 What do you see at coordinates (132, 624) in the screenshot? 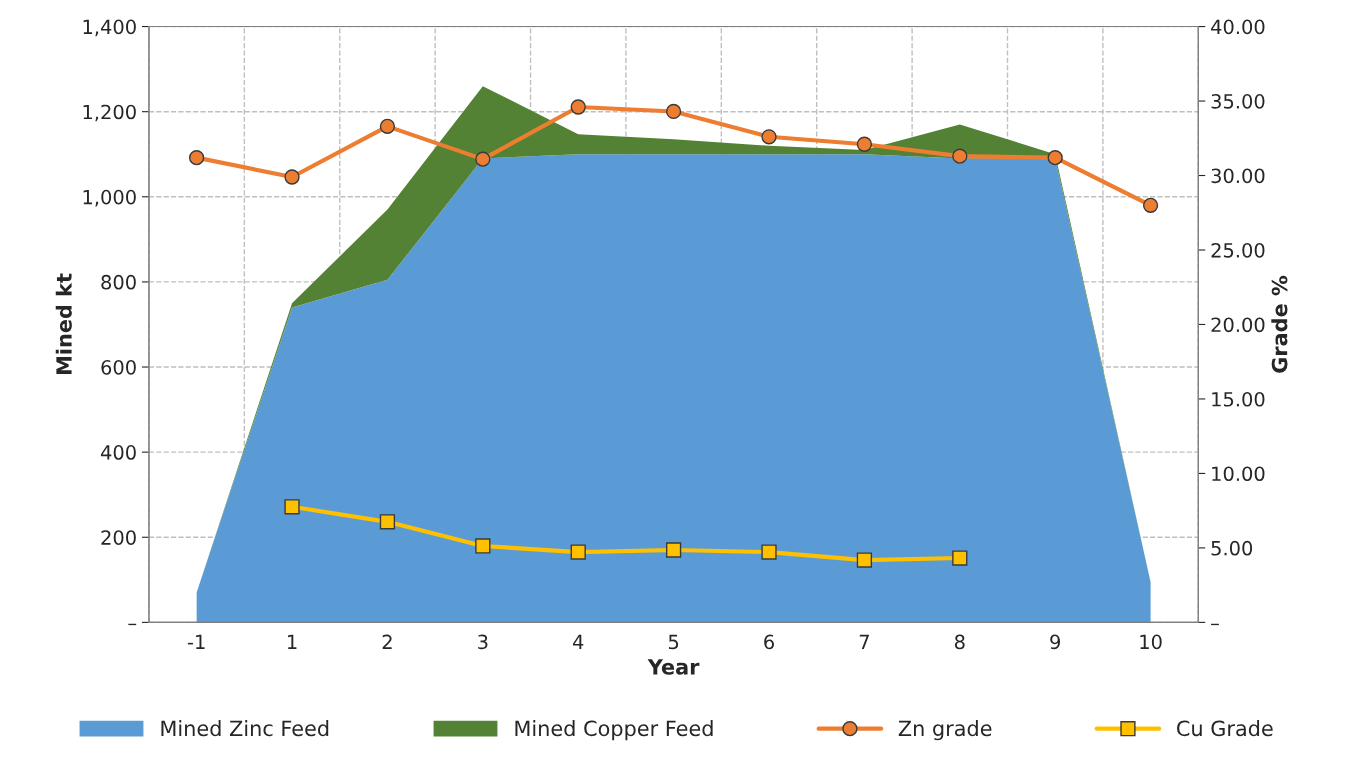
I see `y-tick-label: –` at bounding box center [132, 624].